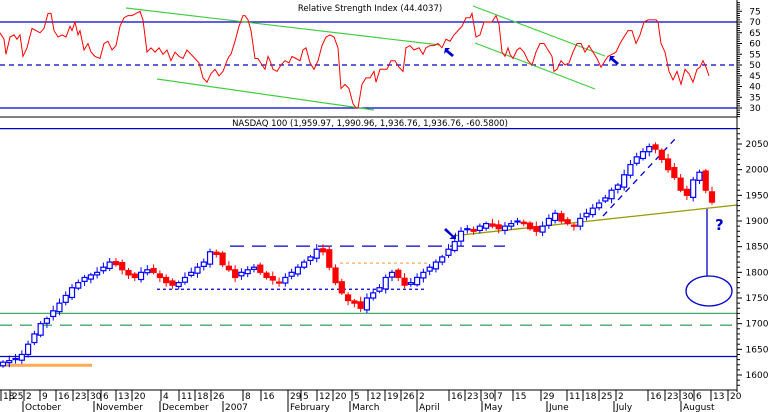  I want to click on price-axis-label: 1850, so click(757, 248).